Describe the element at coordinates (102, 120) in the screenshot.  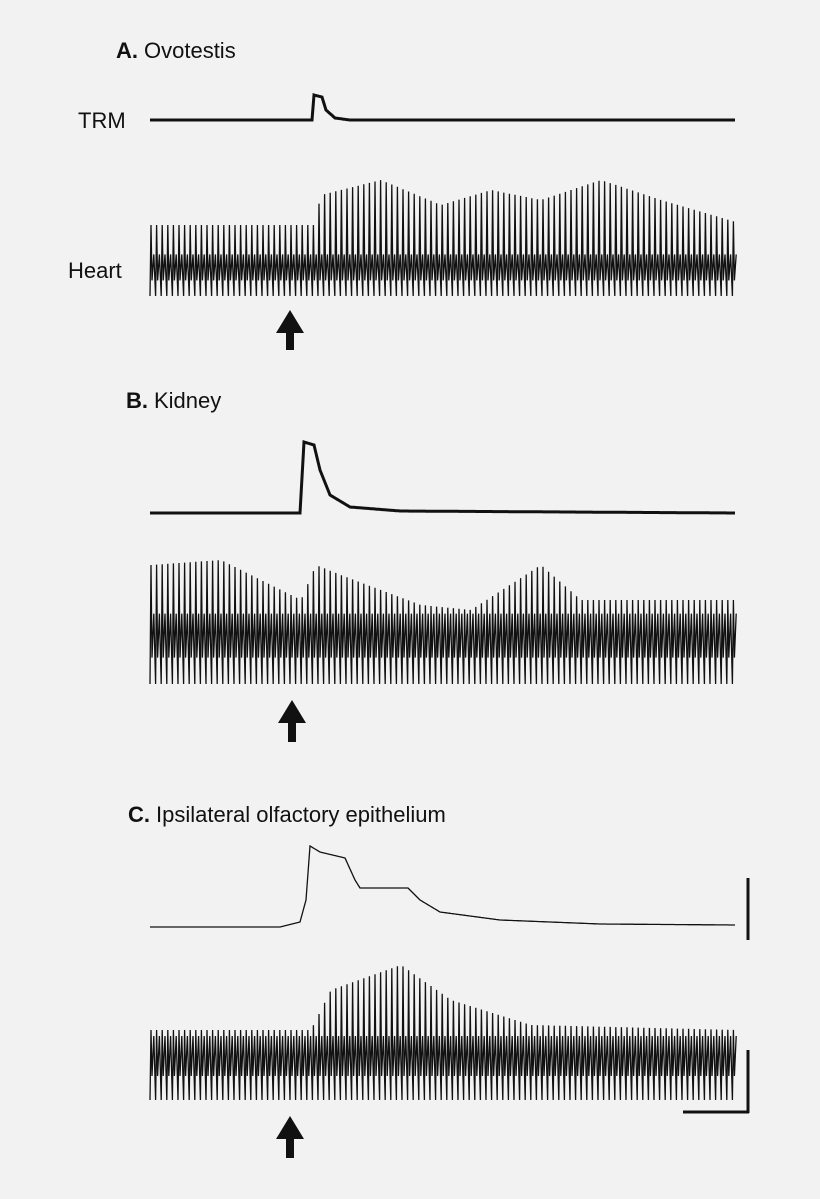
I see `trace-label: TRM` at that location.